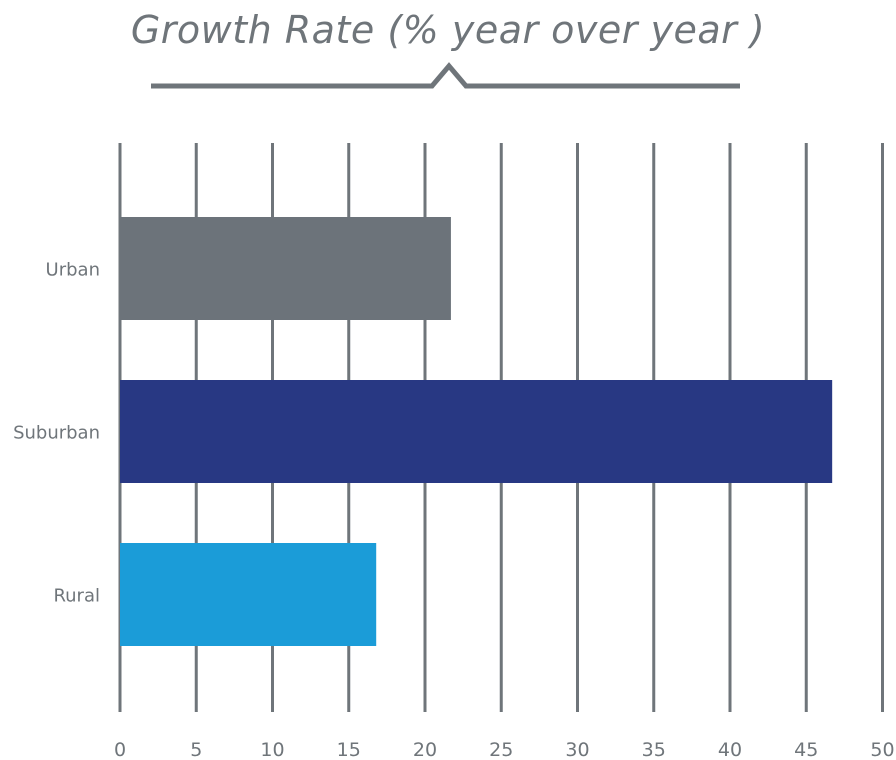 The width and height of the screenshot is (896, 760). What do you see at coordinates (349, 749) in the screenshot?
I see `x-tick-label-15: 15` at bounding box center [349, 749].